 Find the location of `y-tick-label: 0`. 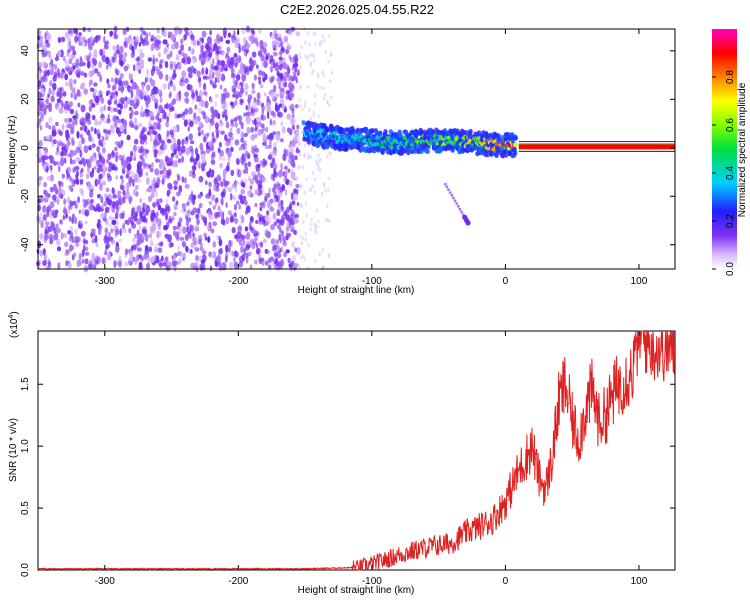

y-tick-label: 0 is located at coordinates (25, 148).